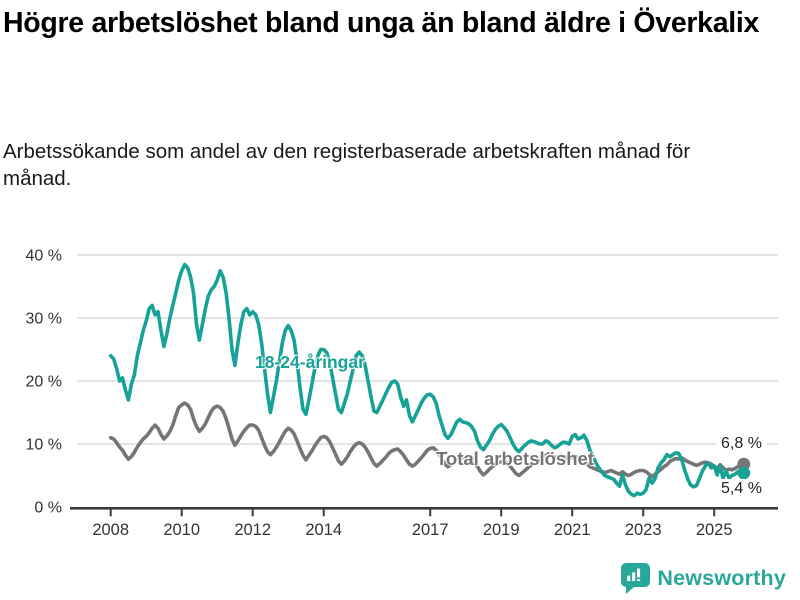  Describe the element at coordinates (741, 489) in the screenshot. I see `end-value-youth: 5,4 %` at that location.